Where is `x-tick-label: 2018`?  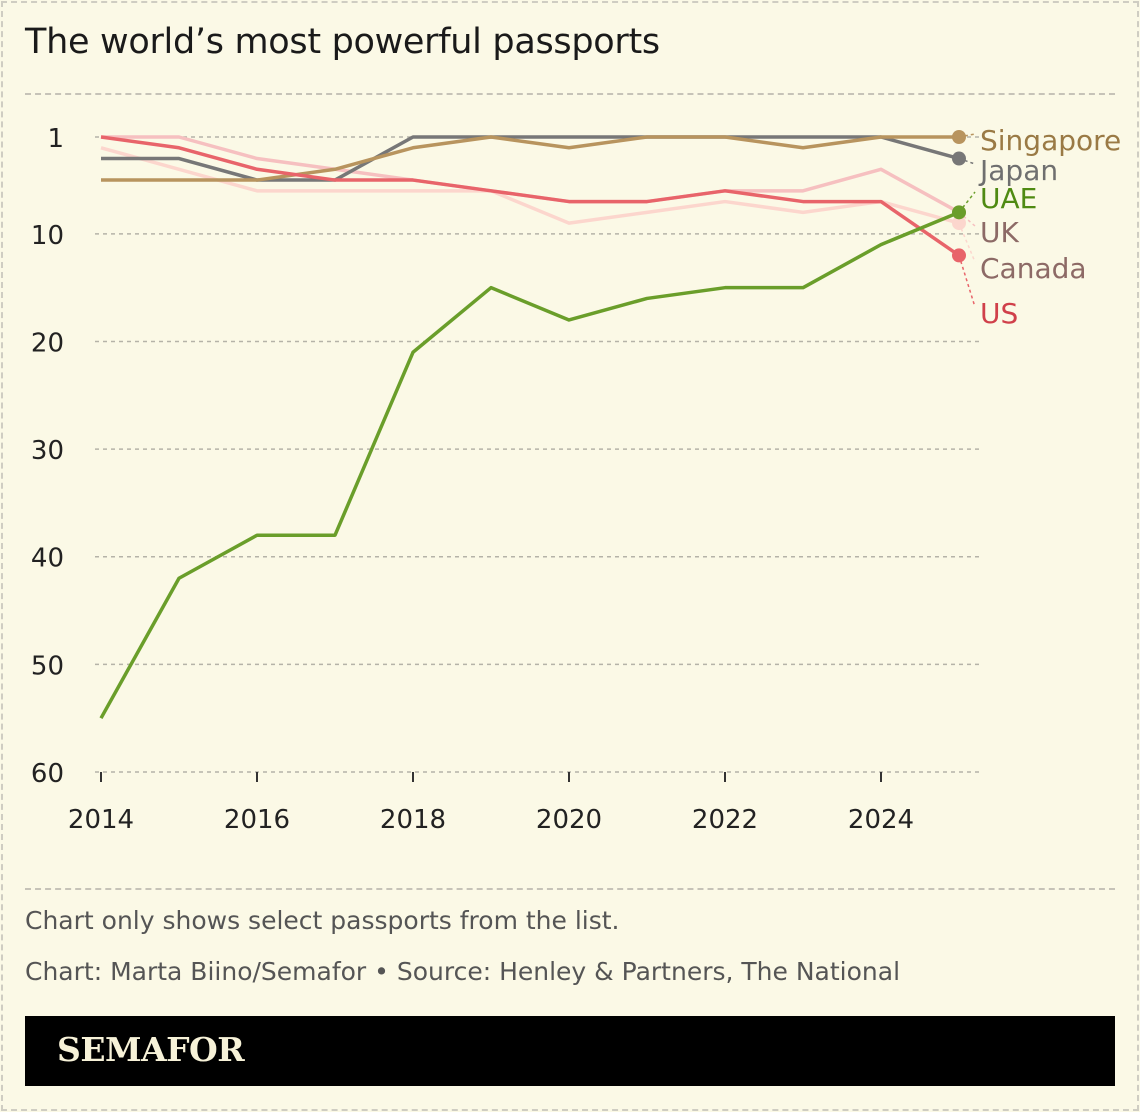 x-tick-label: 2018 is located at coordinates (413, 820).